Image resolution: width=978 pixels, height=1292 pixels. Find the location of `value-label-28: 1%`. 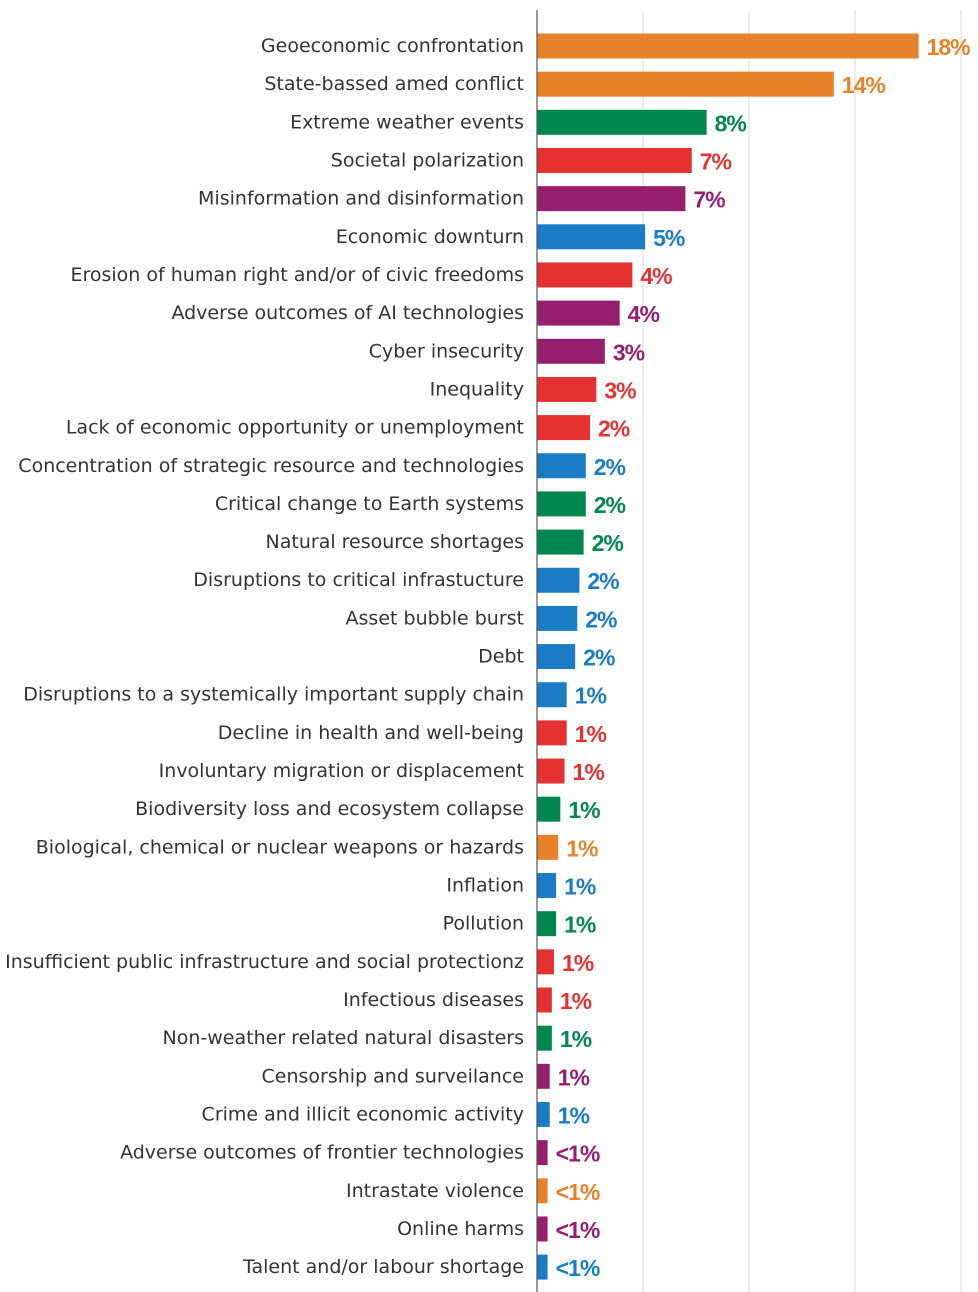

value-label-28: 1% is located at coordinates (574, 1115).